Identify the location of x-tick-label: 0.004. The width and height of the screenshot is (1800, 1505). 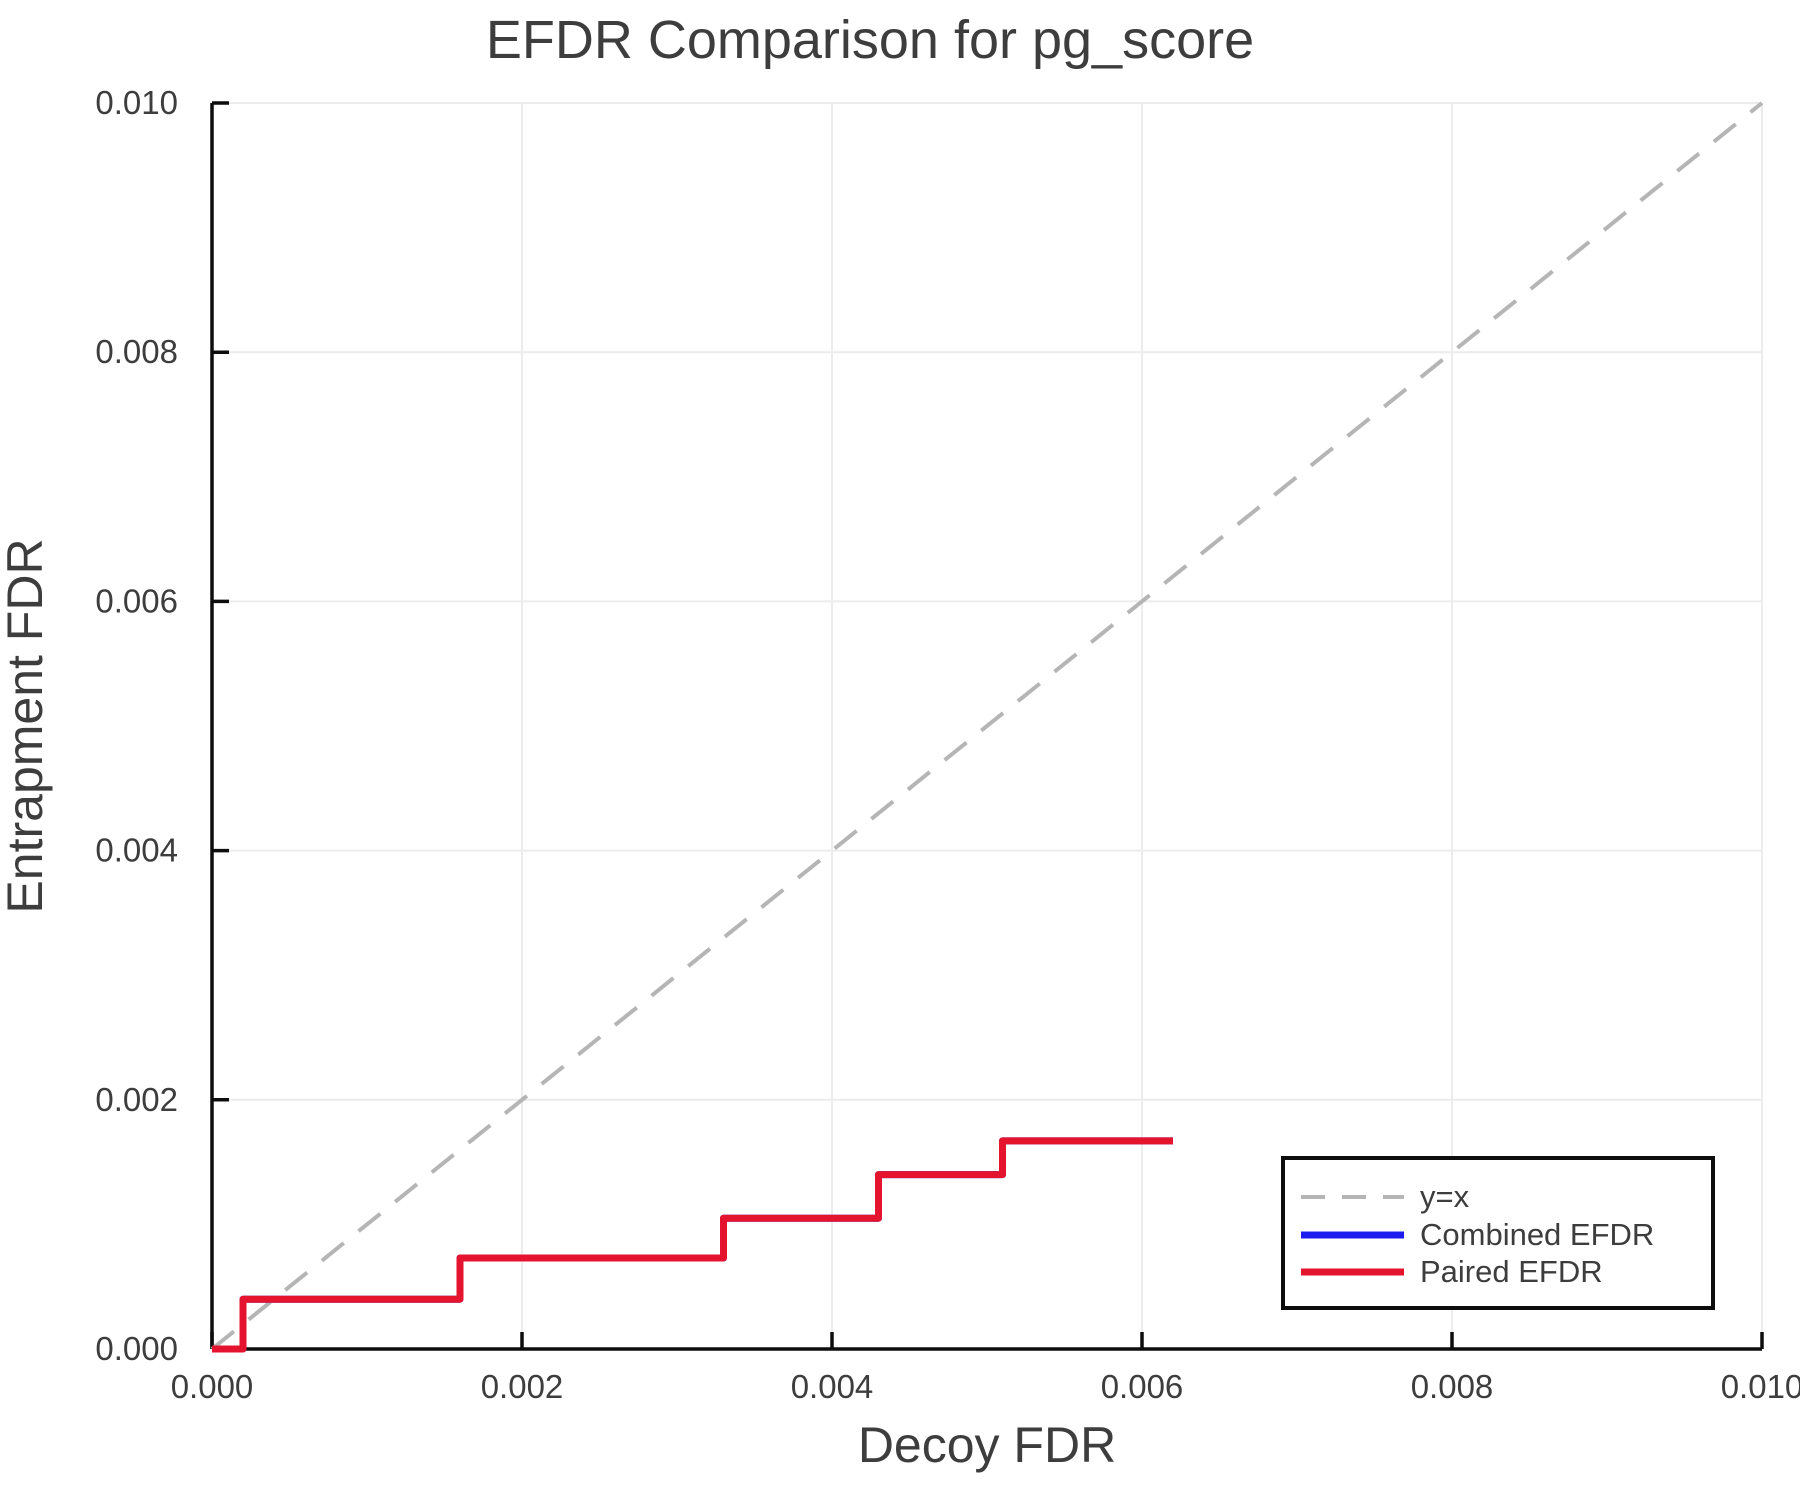
(832, 1386).